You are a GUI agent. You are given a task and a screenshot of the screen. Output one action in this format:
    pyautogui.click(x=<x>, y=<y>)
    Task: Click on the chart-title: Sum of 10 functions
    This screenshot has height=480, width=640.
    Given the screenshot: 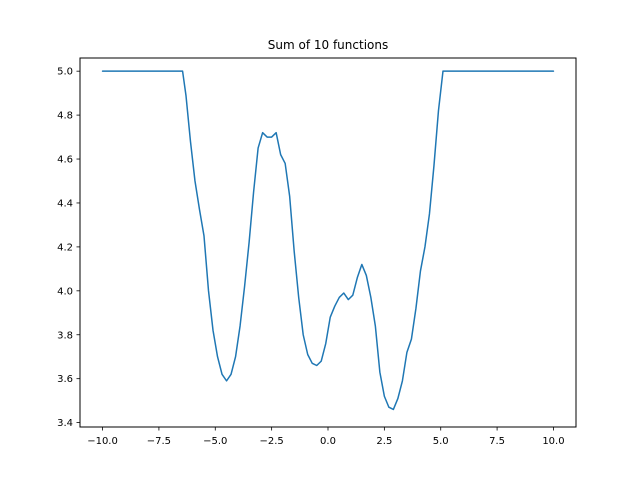 What is the action you would take?
    pyautogui.click(x=328, y=45)
    